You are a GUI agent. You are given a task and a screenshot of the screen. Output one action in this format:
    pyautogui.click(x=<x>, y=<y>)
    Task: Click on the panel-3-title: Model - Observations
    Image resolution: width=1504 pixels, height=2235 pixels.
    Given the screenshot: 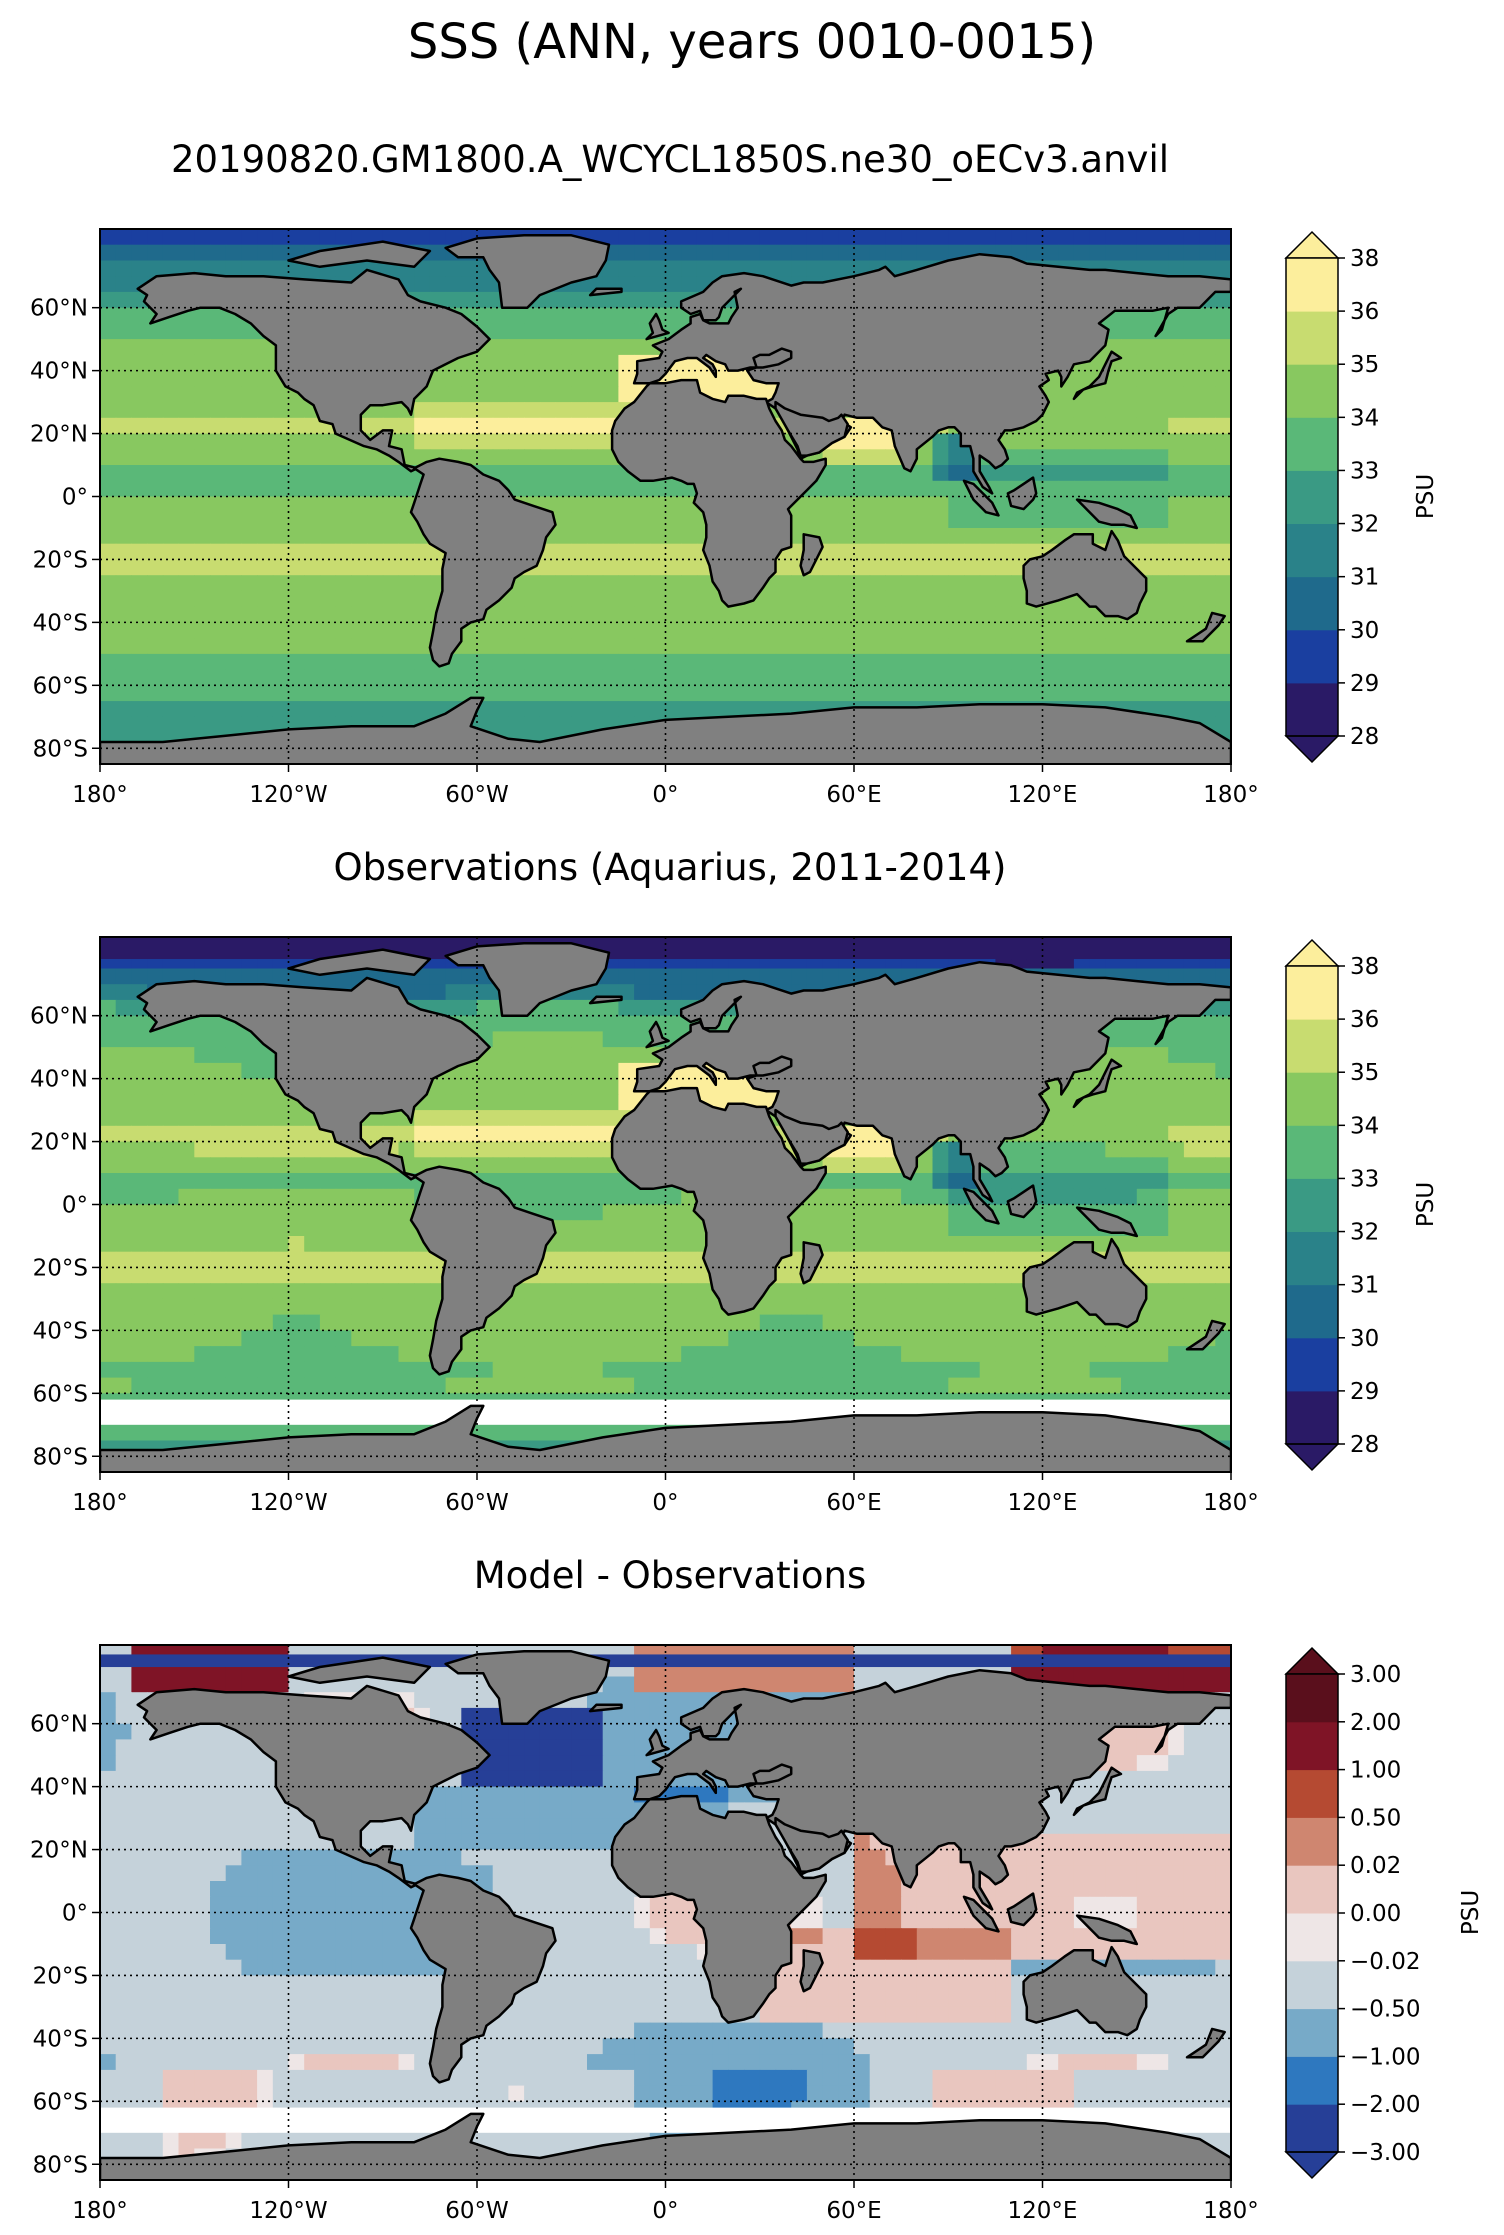 What is the action you would take?
    pyautogui.click(x=670, y=1575)
    